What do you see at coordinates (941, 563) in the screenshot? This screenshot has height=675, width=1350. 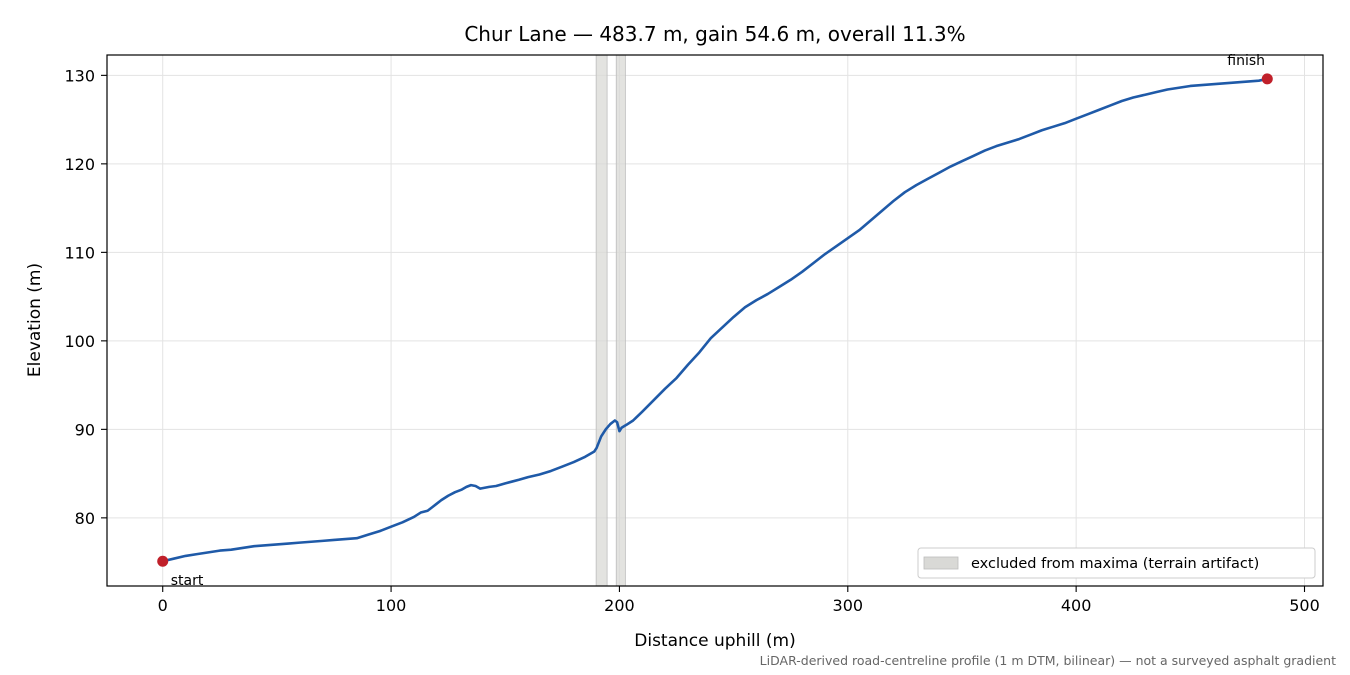 I see `legend-swatch-excluded` at bounding box center [941, 563].